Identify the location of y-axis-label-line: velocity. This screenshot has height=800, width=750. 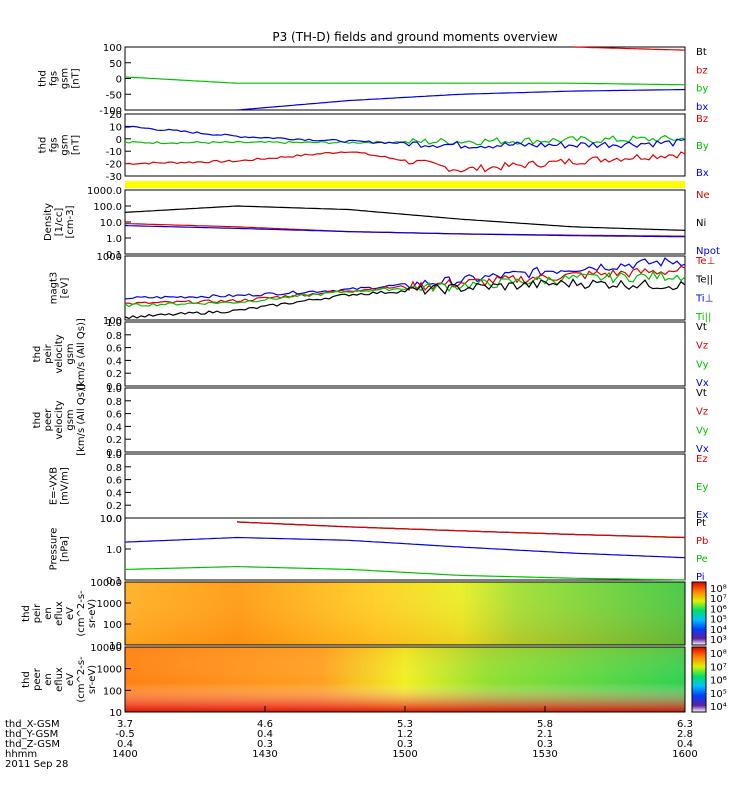
(59, 419).